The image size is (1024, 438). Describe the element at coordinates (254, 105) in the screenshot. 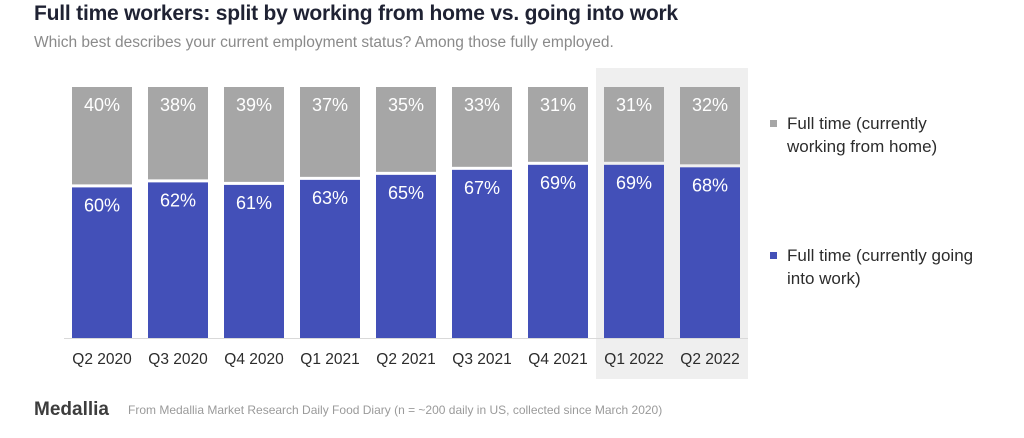

I see `data-label-wfh-q4-2020: 39%` at that location.